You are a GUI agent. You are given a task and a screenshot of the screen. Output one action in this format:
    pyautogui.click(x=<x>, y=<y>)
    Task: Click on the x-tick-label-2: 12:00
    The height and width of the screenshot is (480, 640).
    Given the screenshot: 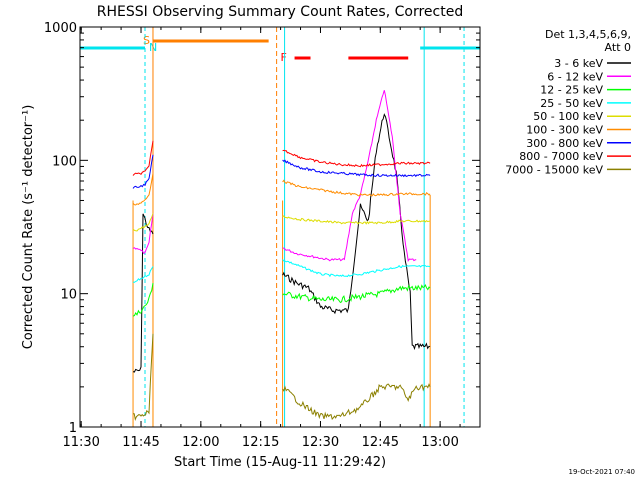 What is the action you would take?
    pyautogui.click(x=200, y=442)
    